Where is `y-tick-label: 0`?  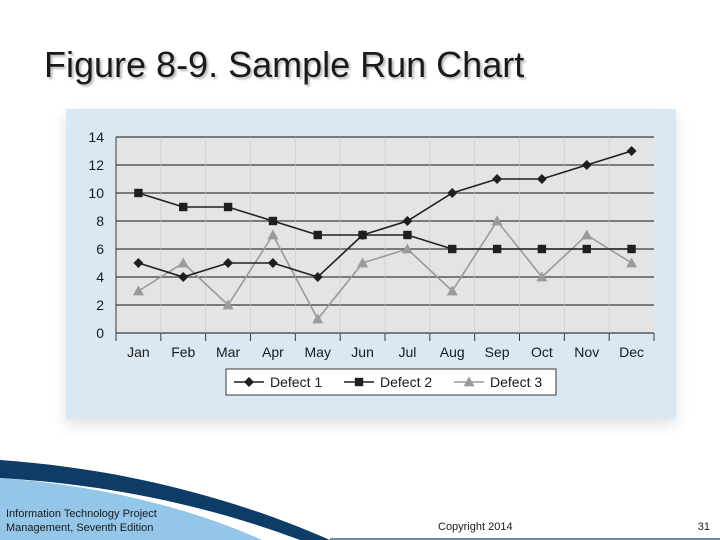 y-tick-label: 0 is located at coordinates (100, 333).